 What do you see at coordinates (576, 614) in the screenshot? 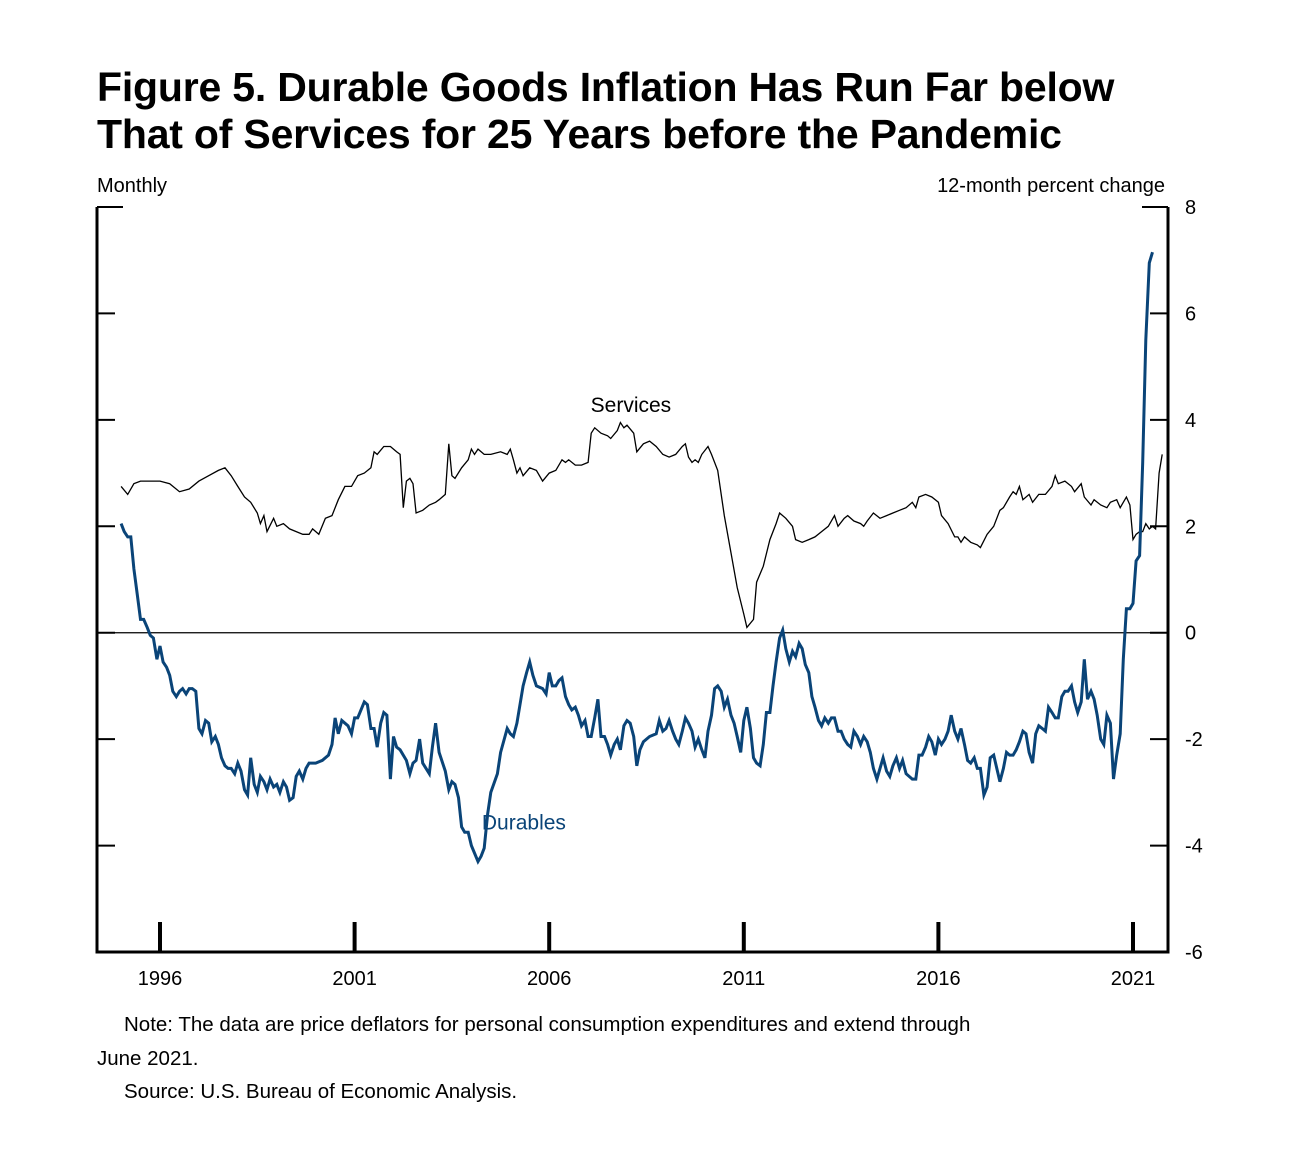
I see `series-labels: Services Durables` at bounding box center [576, 614].